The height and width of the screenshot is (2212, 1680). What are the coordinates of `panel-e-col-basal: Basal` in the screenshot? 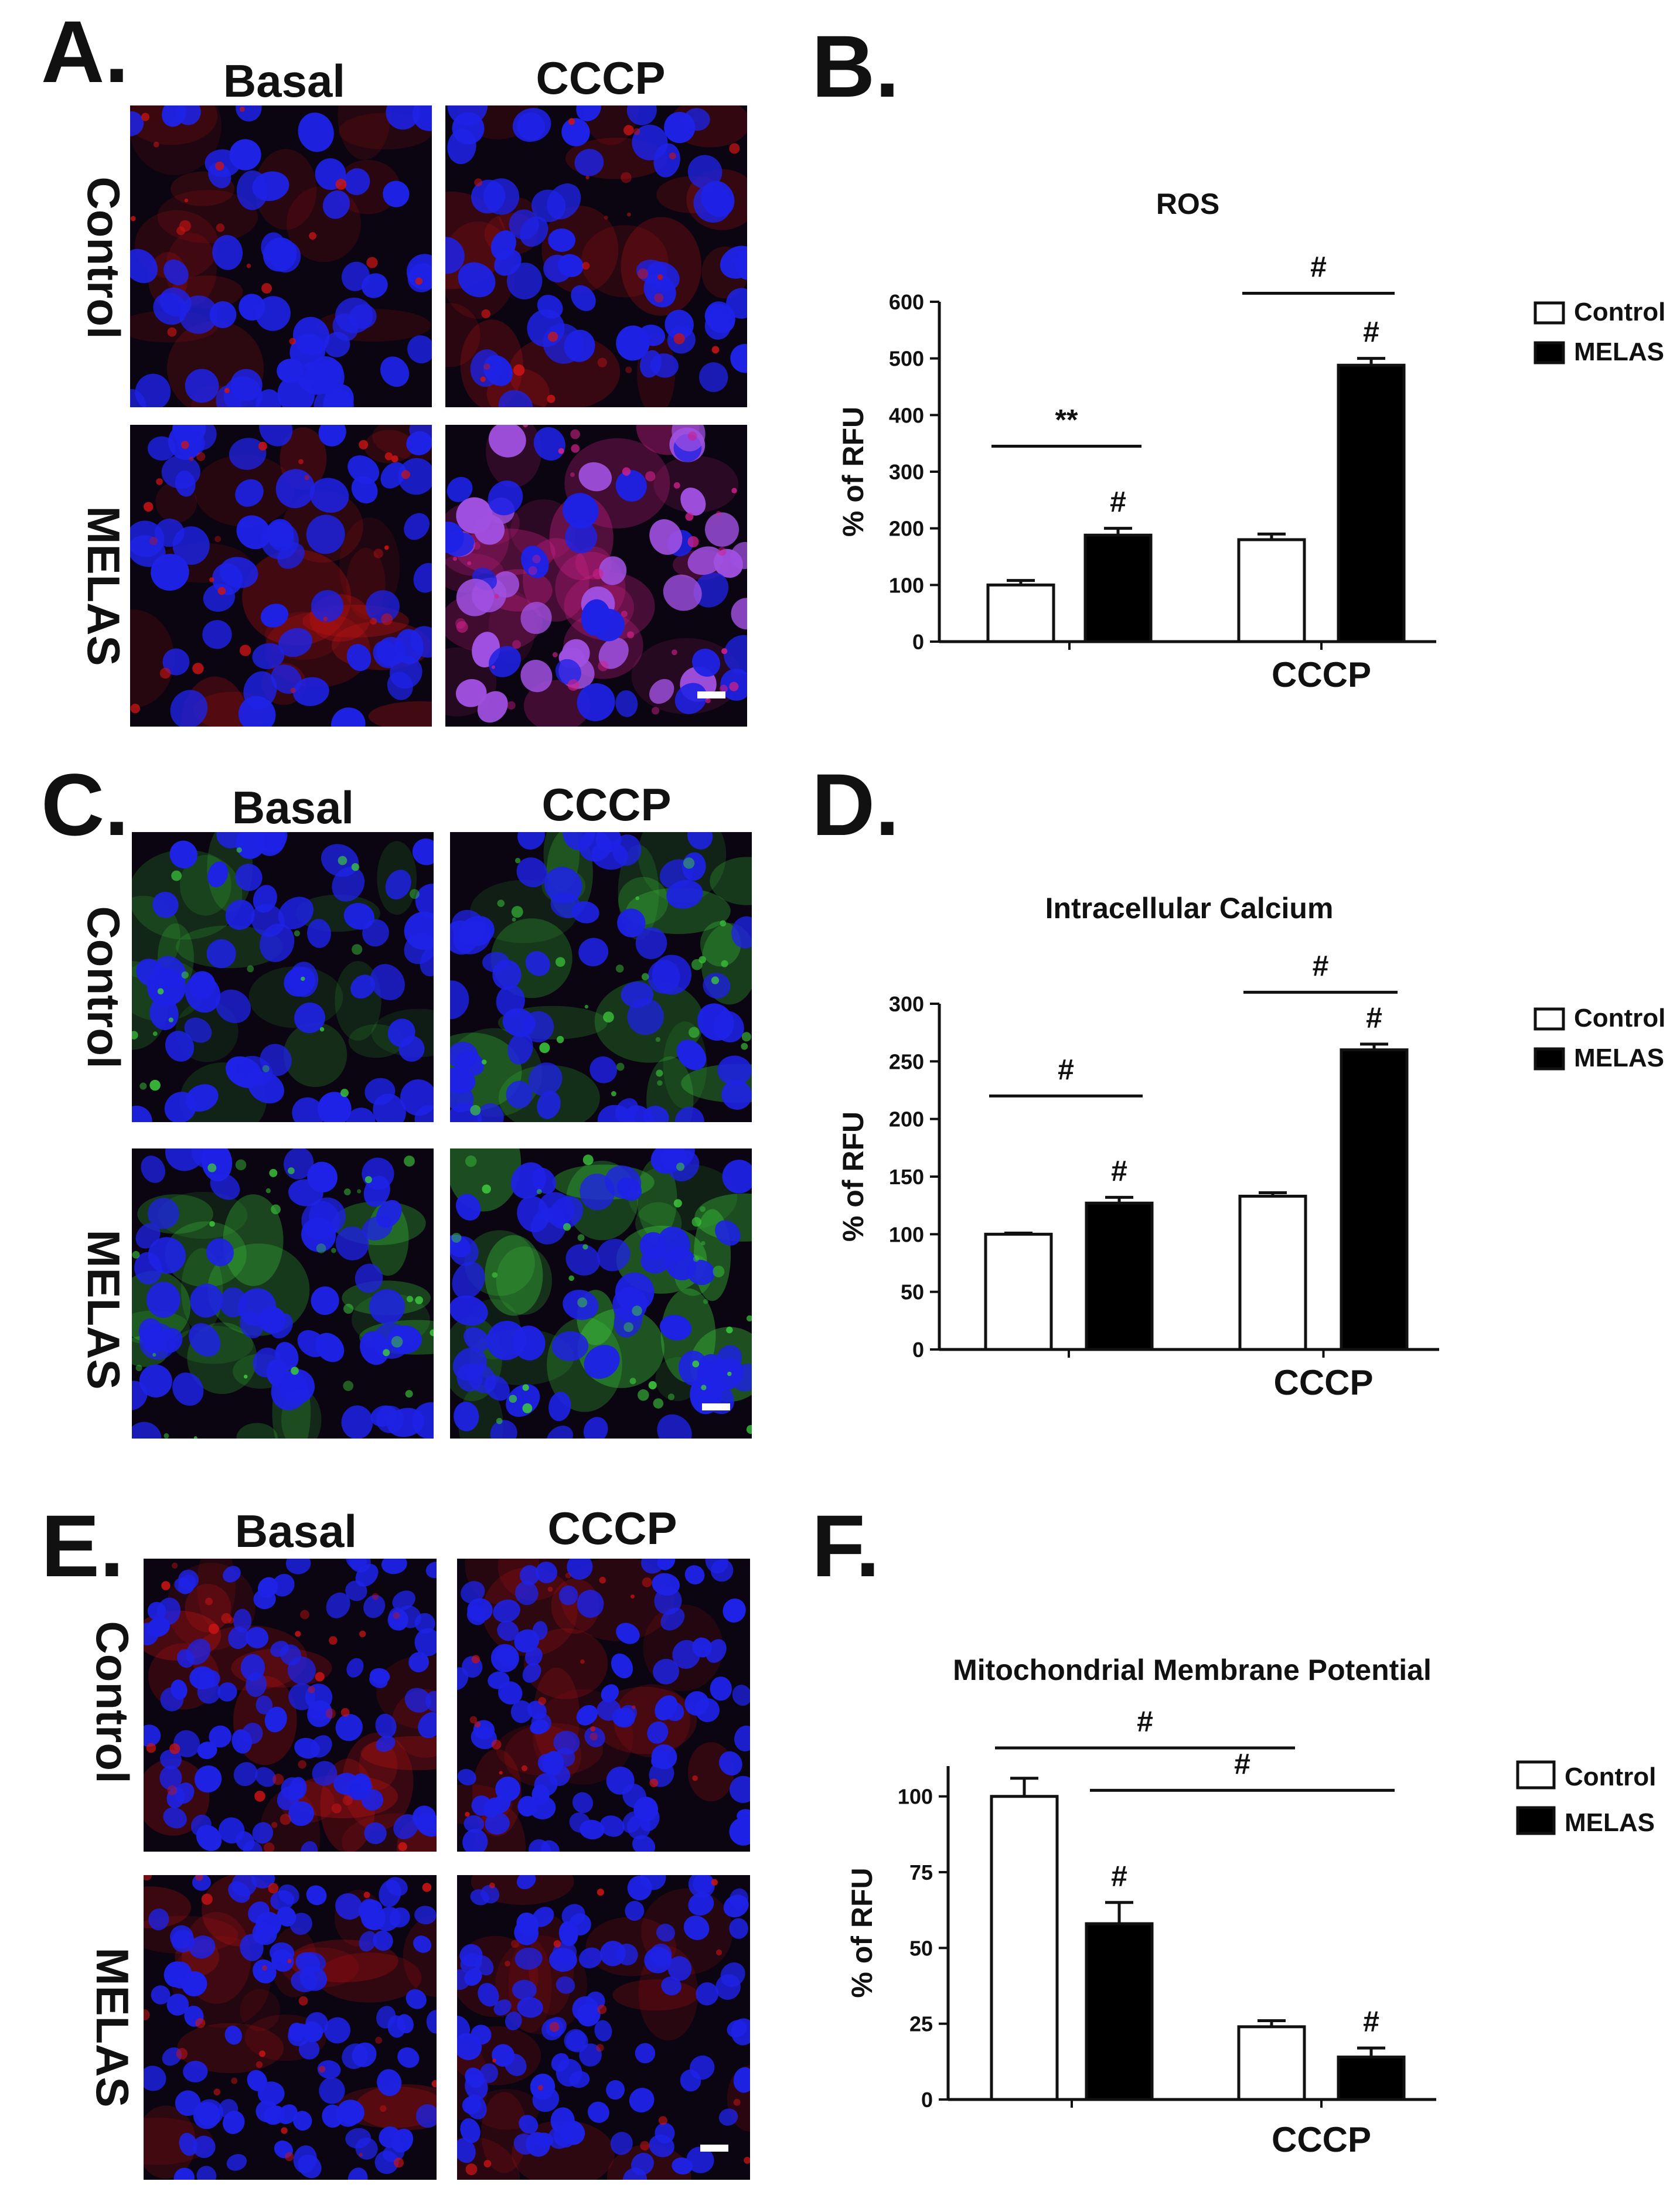 It's located at (296, 1531).